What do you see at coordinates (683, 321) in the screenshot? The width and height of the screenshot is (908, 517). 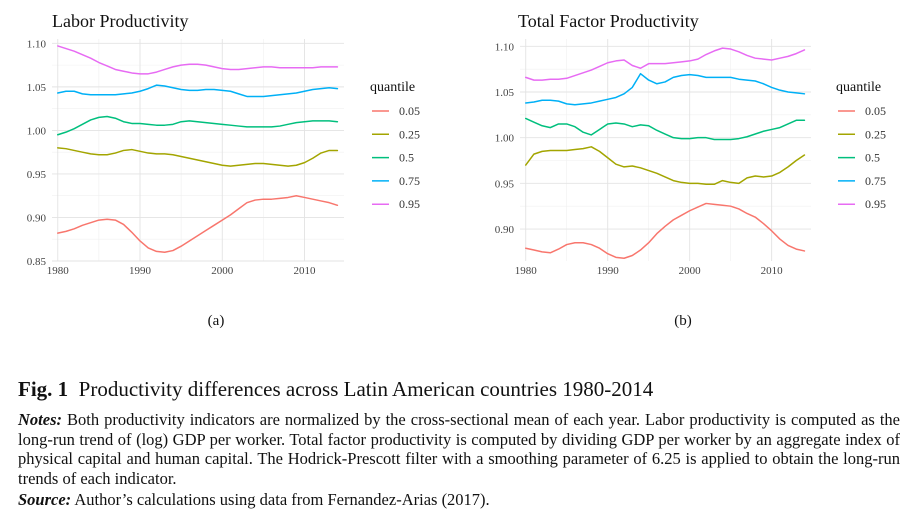 I see `panel-label: (b)` at bounding box center [683, 321].